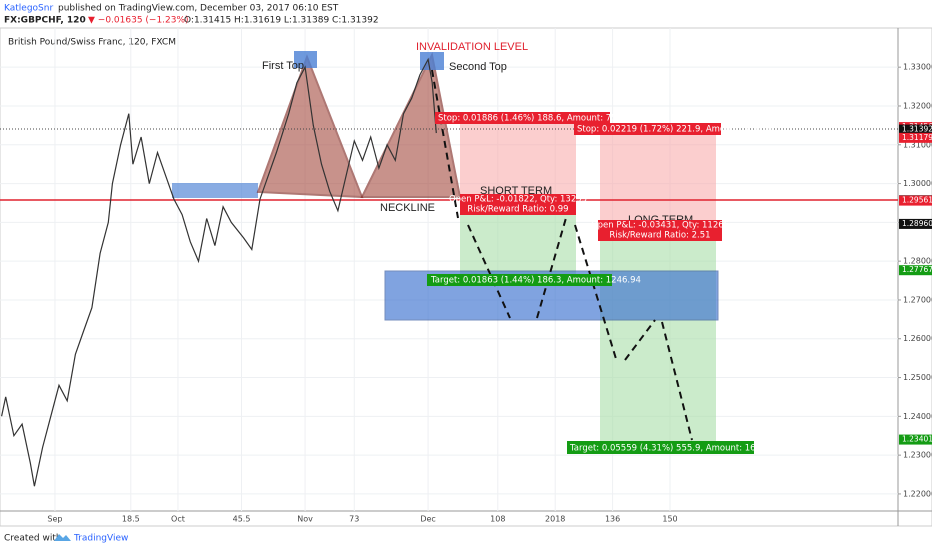 The image size is (932, 550). I want to click on symbol: FX:GBPCHF, 120, so click(45, 21).